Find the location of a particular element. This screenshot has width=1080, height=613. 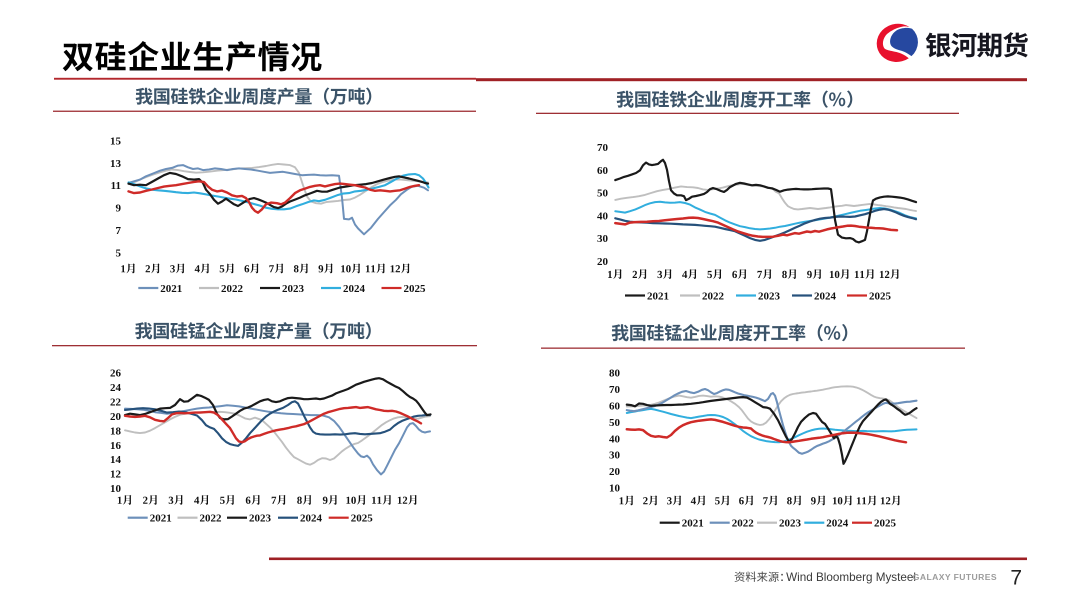

svg-text: 26 is located at coordinates (116, 373).